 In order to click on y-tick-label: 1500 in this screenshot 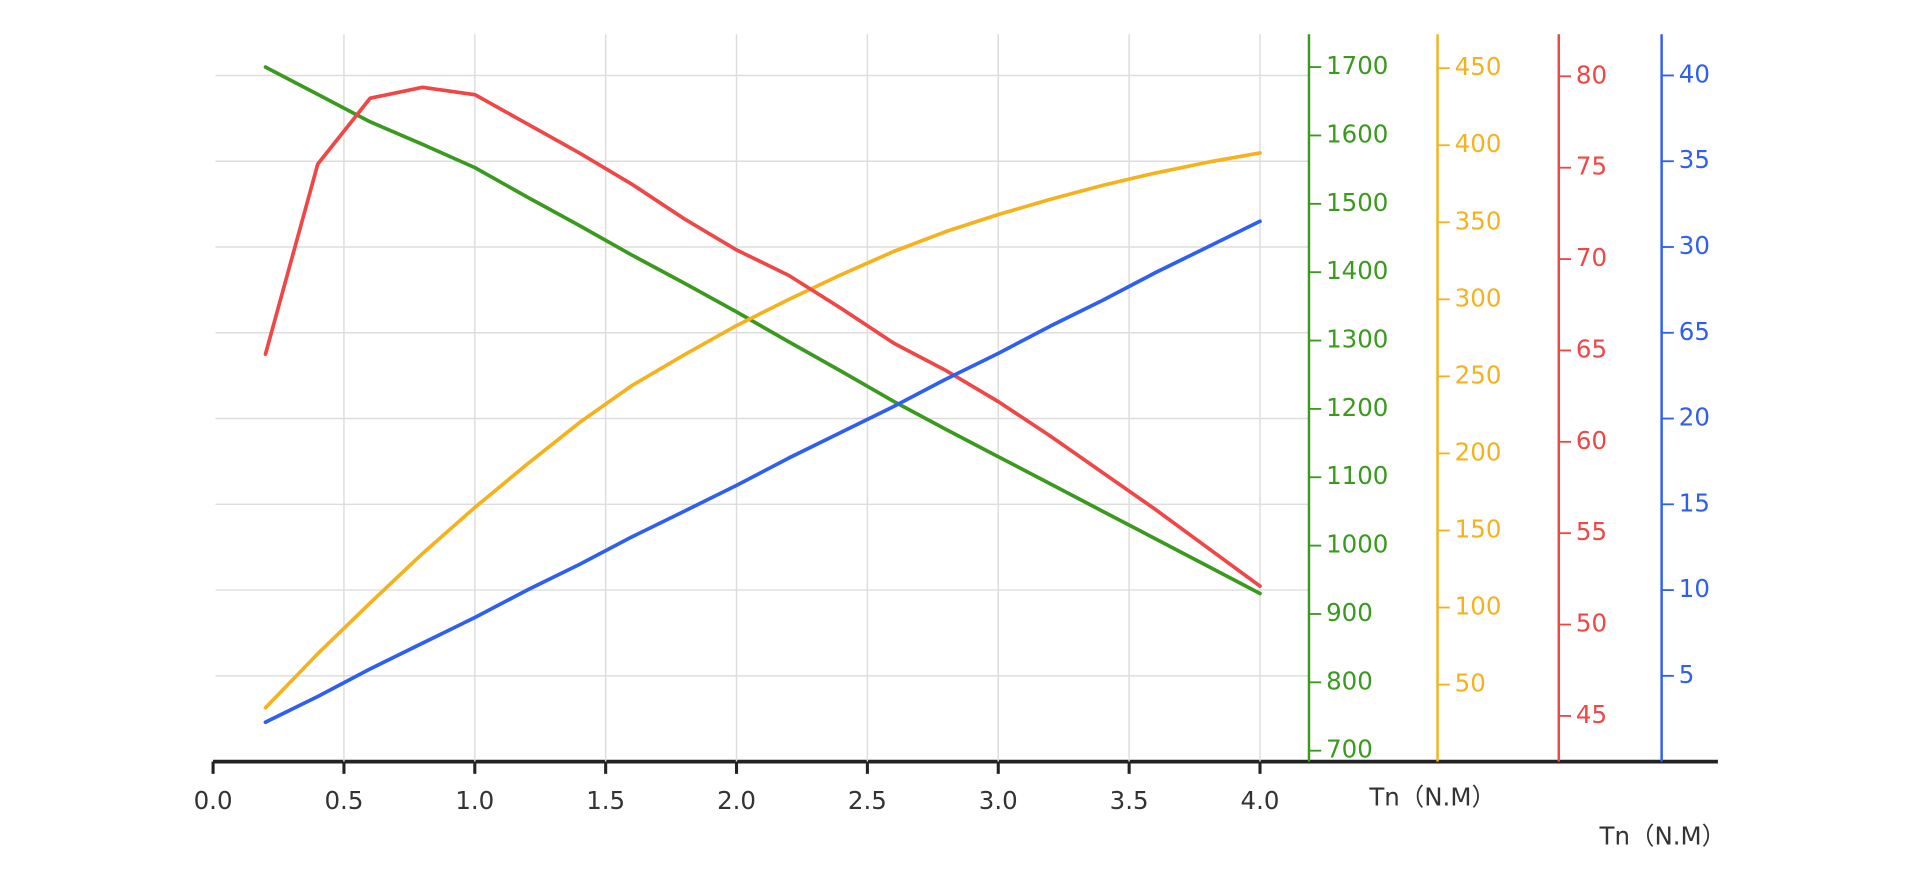, I will do `click(1357, 202)`.